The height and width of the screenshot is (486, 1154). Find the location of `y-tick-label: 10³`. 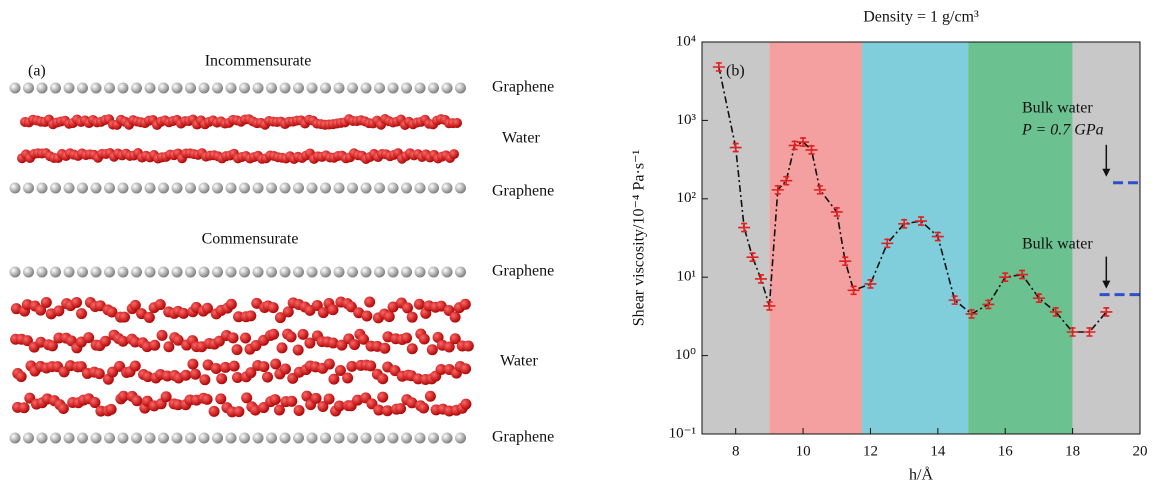

y-tick-label: 10³ is located at coordinates (687, 120).